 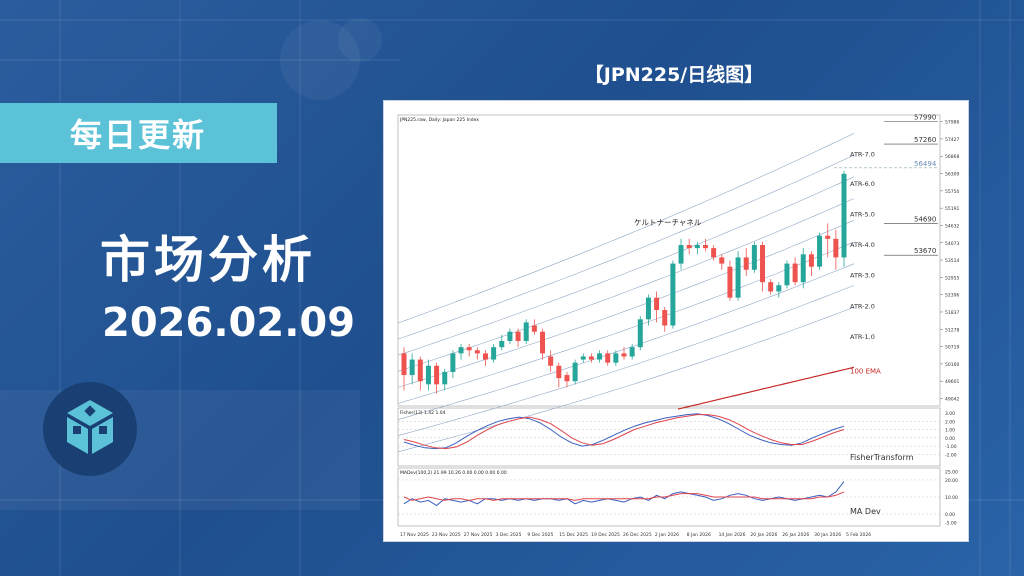 I want to click on x-tick-label: 14 Jan 2026, so click(x=732, y=535).